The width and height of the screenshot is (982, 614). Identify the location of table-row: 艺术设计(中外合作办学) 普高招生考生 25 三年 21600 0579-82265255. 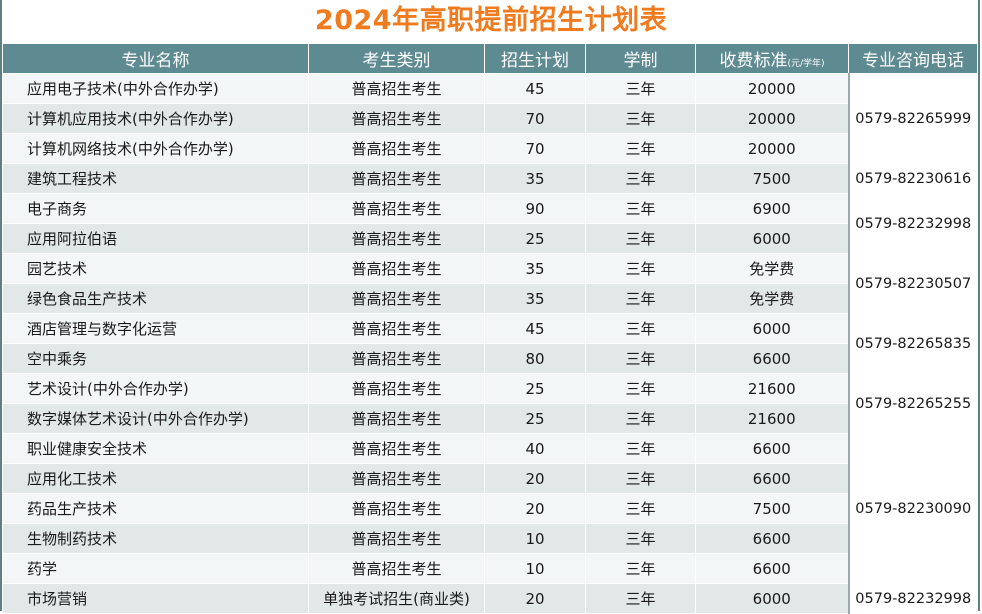
(490, 403).